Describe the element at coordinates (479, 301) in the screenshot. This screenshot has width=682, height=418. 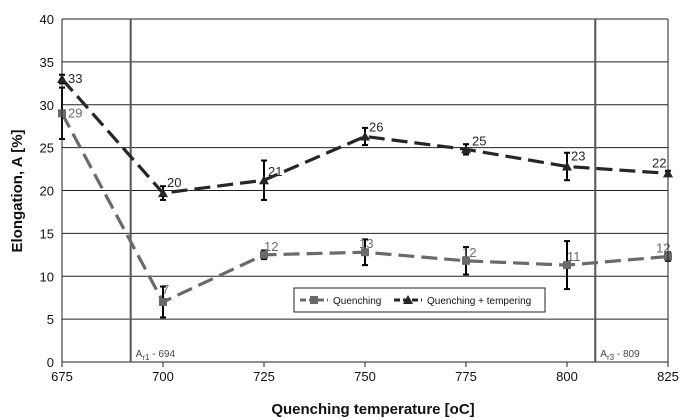
I see `legend-label: Quenching + tempering` at that location.